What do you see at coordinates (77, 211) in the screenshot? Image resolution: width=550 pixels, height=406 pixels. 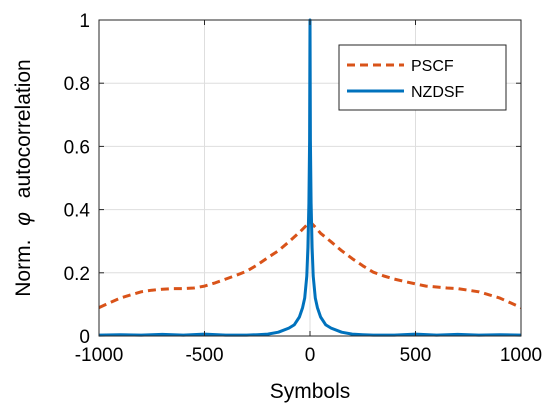 I see `y-tick-label: 0.4` at bounding box center [77, 211].